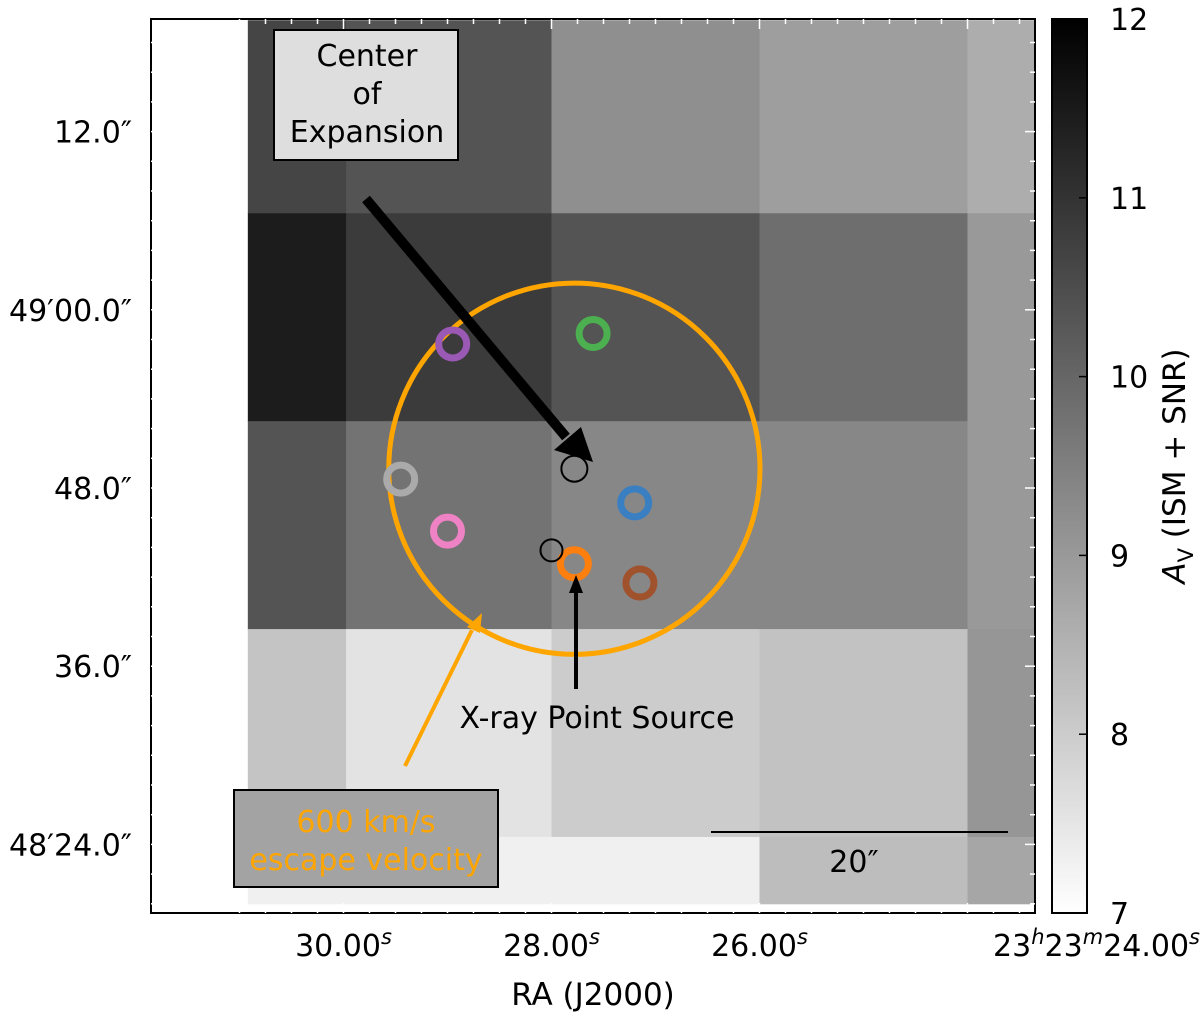 This screenshot has width=1200, height=1019. I want to click on heatmap-cell-r2-c3, so click(863, 525).